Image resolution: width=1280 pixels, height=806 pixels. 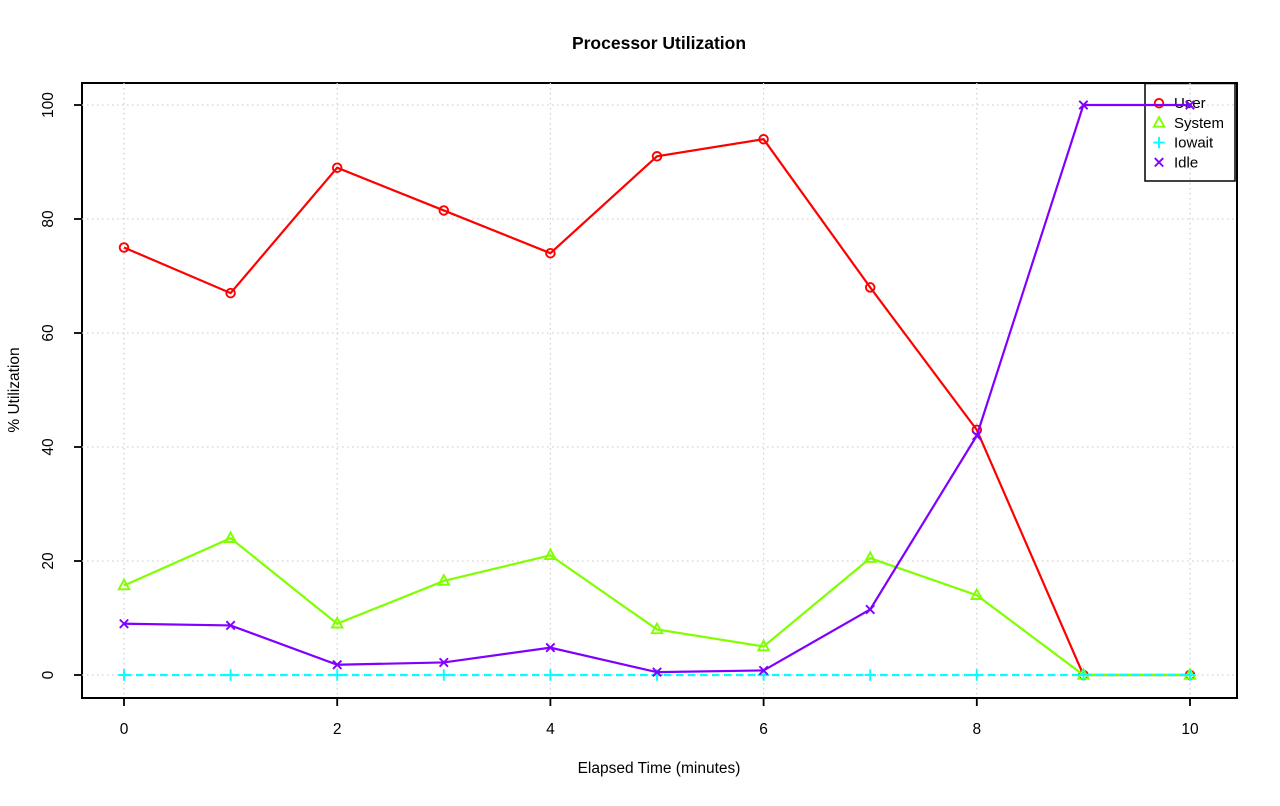 I want to click on y-tick-label: 0, so click(x=48, y=674).